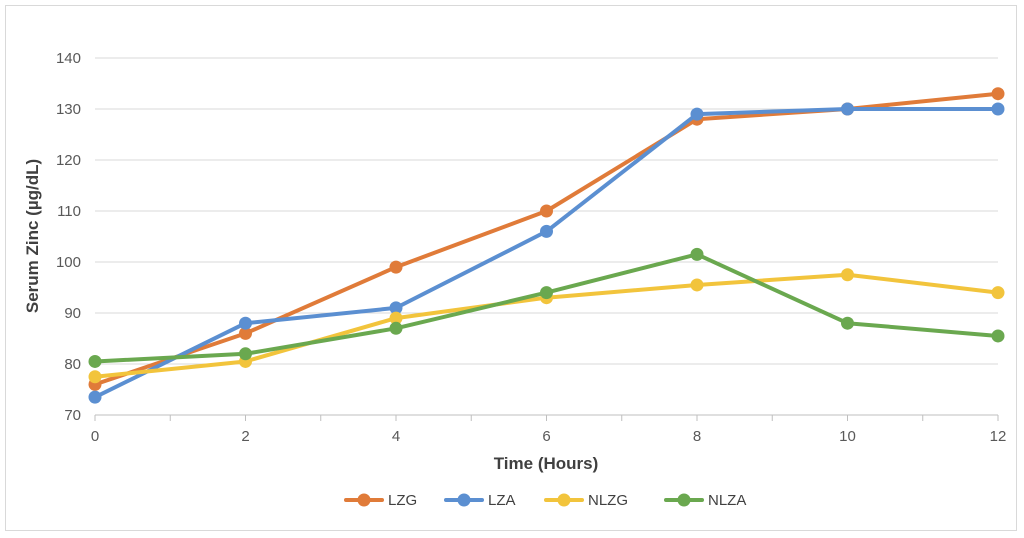 The image size is (1024, 538). I want to click on legend: LZG LZA NLZG NLZA, so click(545, 500).